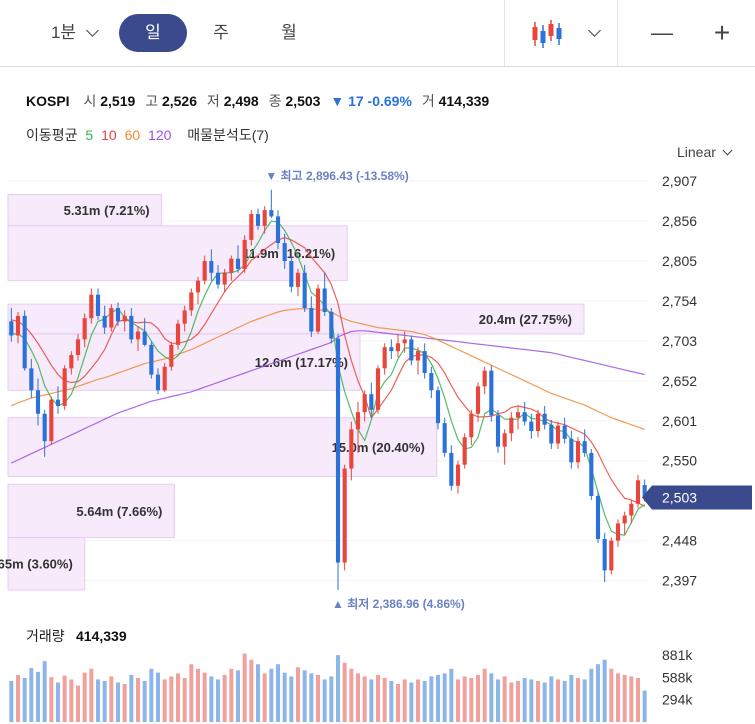 The height and width of the screenshot is (724, 755). I want to click on high-label: 고, so click(152, 101).